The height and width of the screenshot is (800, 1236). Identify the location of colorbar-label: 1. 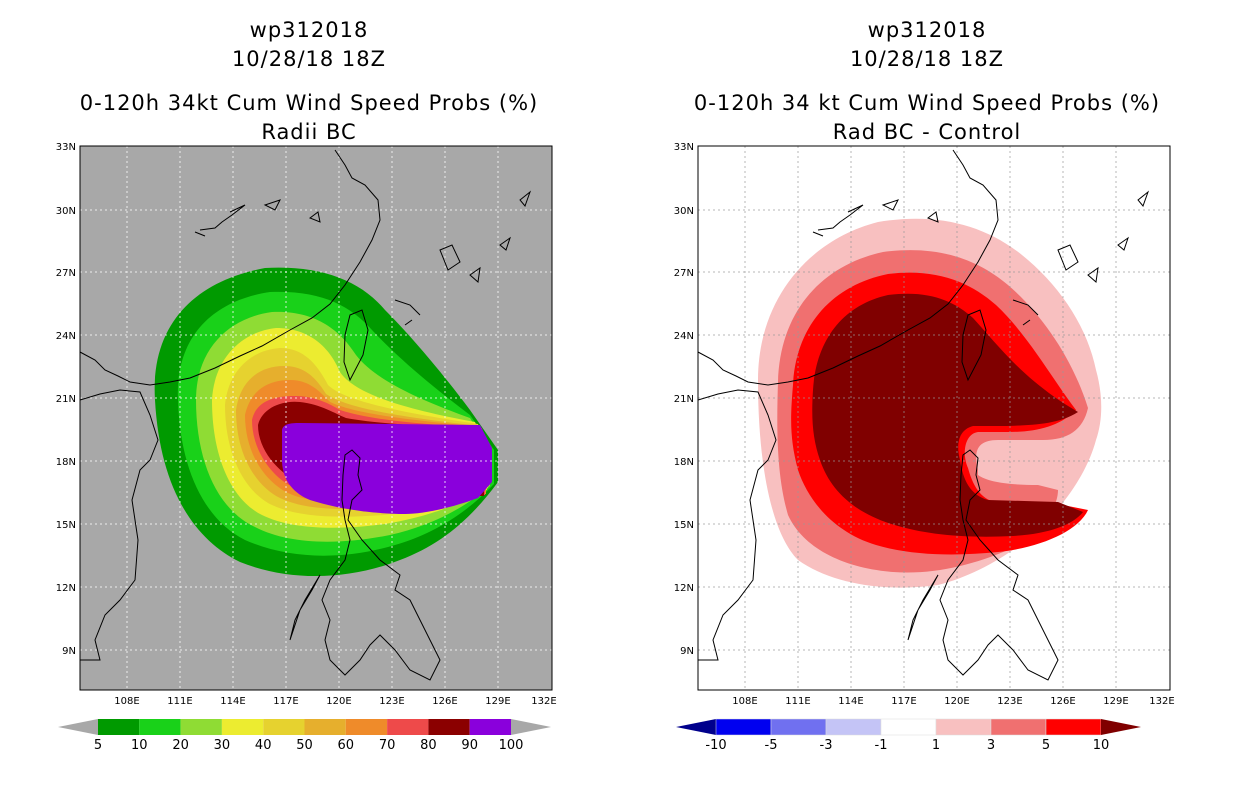
(936, 745).